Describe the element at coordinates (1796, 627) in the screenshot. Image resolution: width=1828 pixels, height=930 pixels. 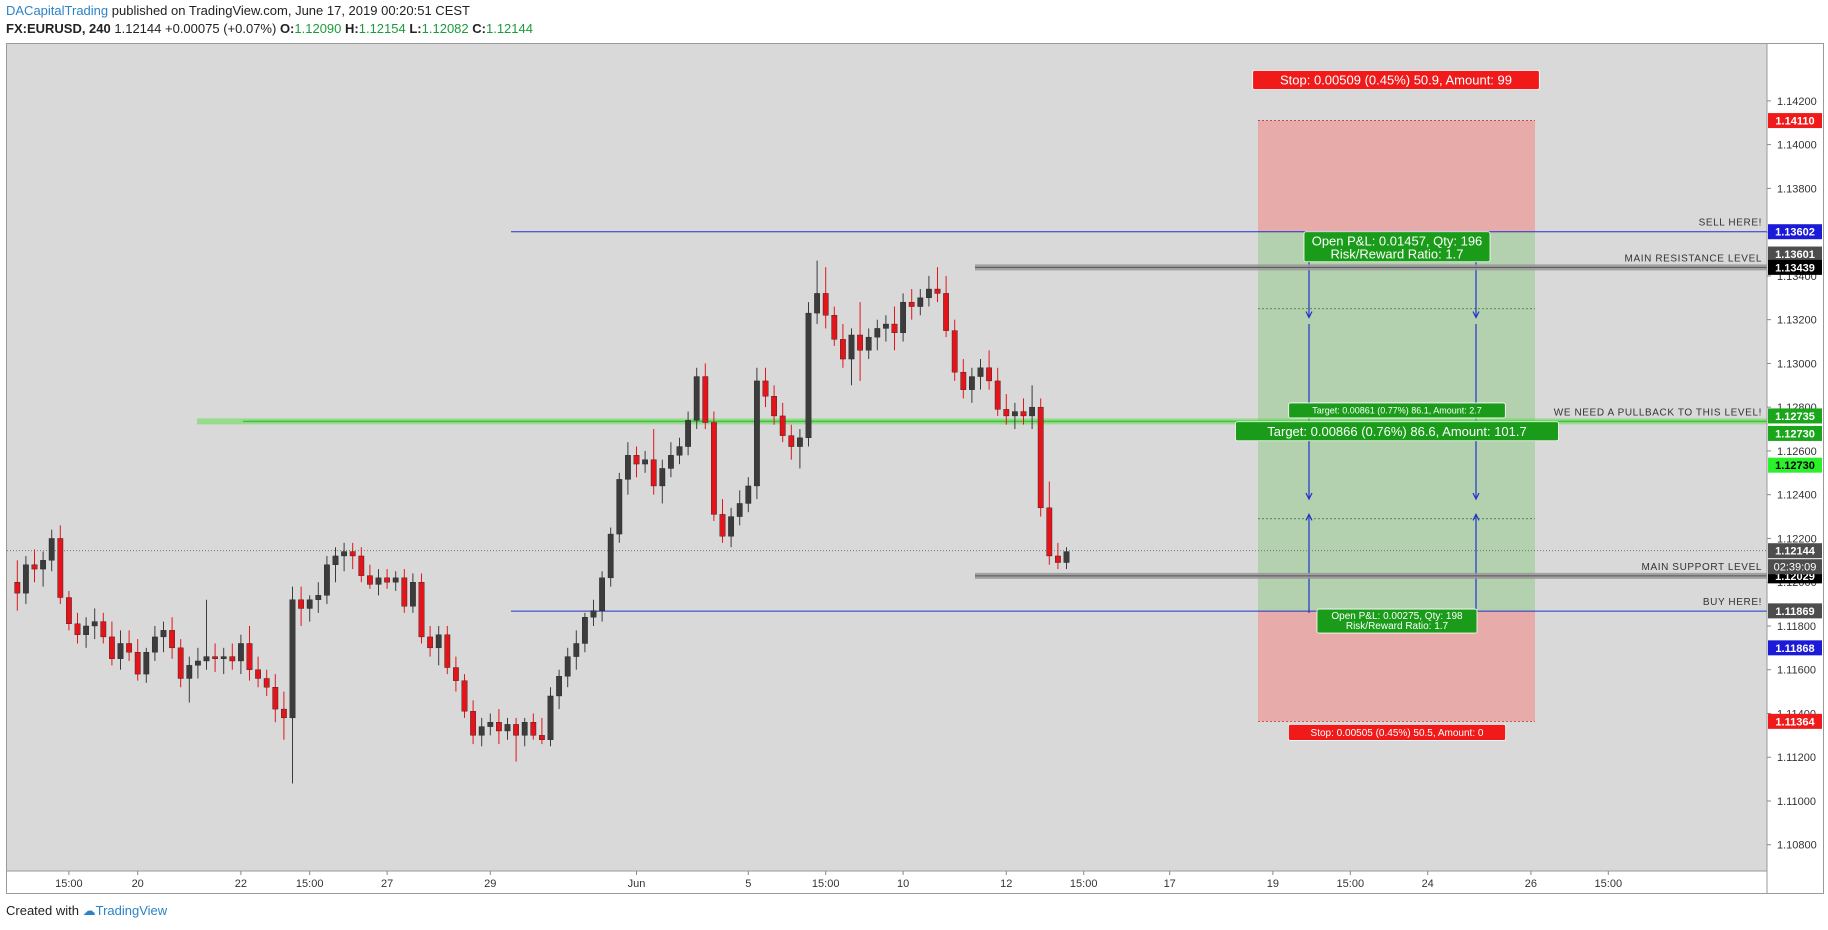
I see `y-tick-label: 1.11800` at that location.